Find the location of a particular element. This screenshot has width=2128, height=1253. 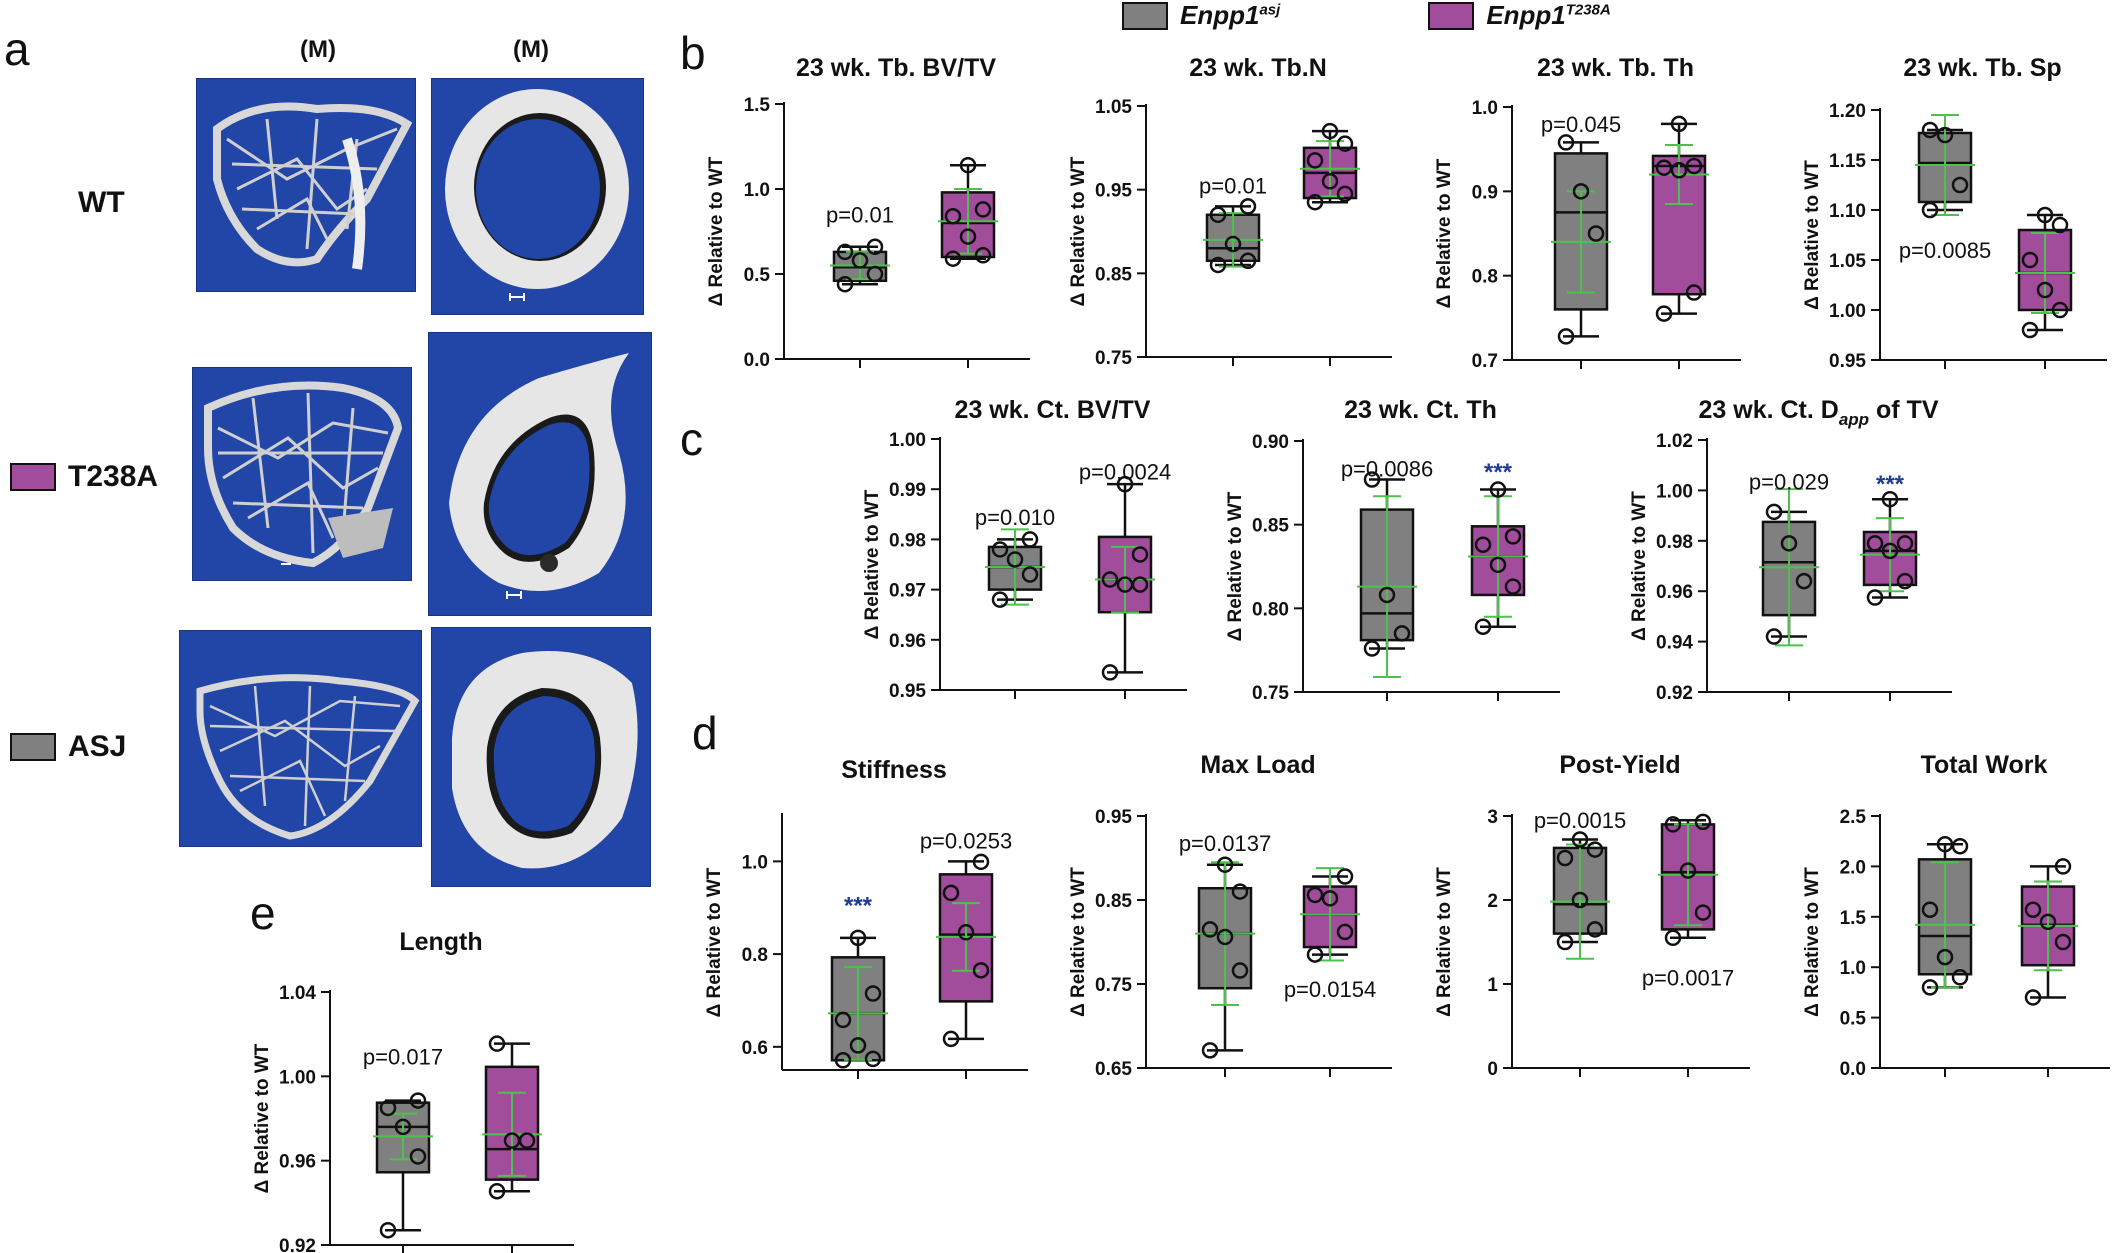

p-value-label: p=0.0017 is located at coordinates (1688, 977).